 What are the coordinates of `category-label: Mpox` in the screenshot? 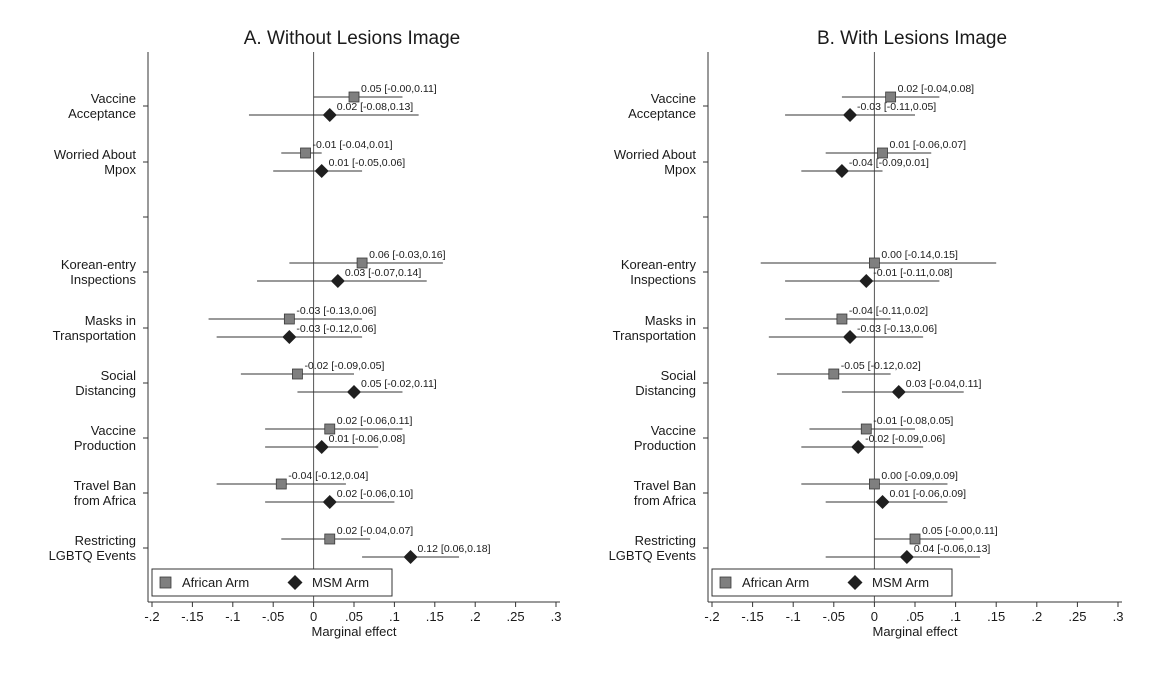 It's located at (680, 169).